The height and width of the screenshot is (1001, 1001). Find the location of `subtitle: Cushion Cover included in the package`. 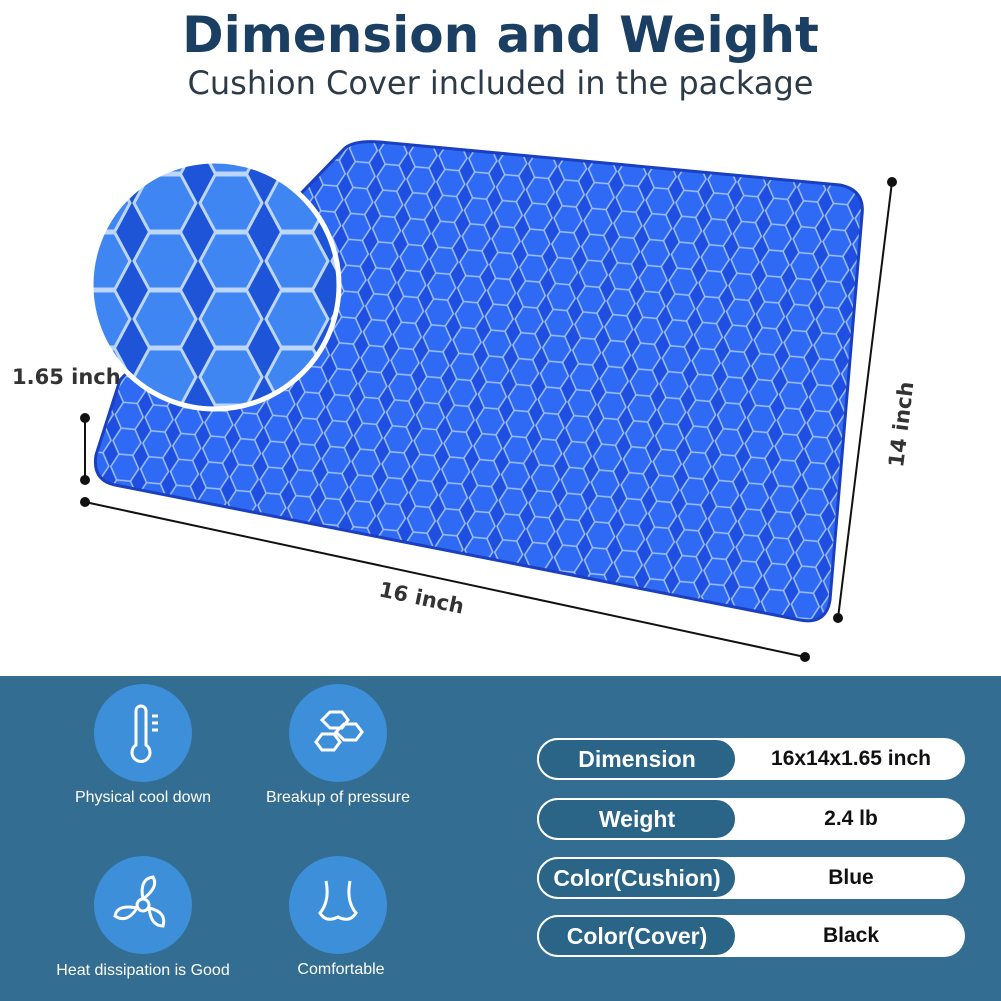

subtitle: Cushion Cover included in the package is located at coordinates (500, 83).